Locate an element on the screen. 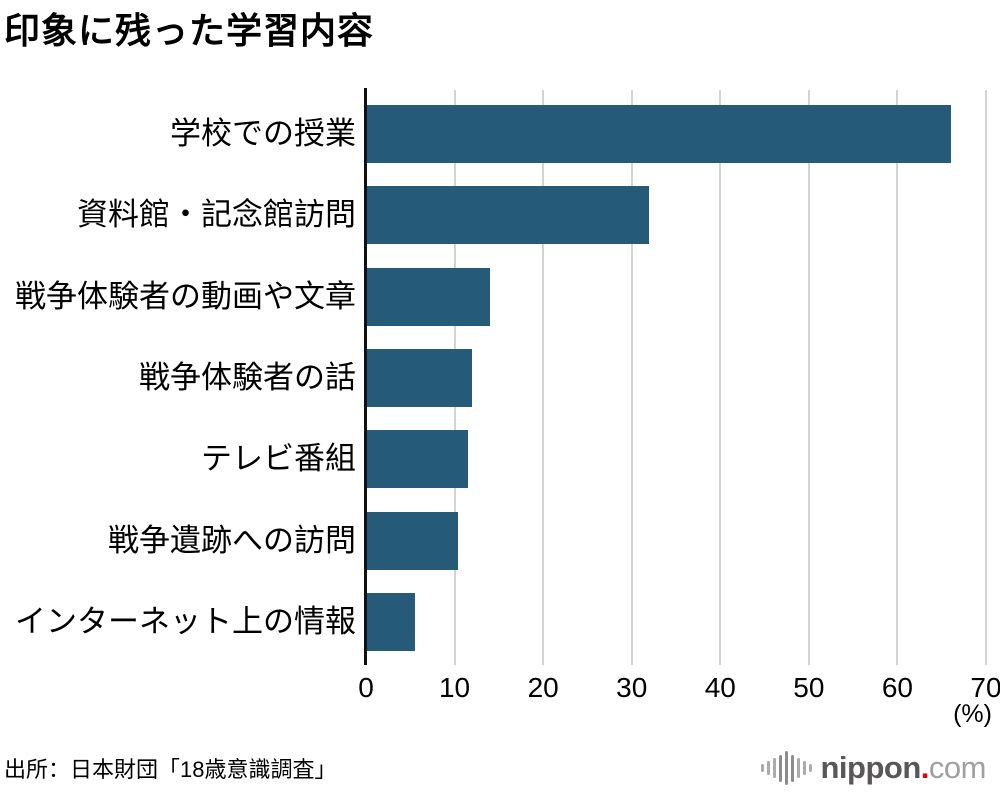 This screenshot has width=1000, height=796. x-tick-label-60: 60 is located at coordinates (897, 687).